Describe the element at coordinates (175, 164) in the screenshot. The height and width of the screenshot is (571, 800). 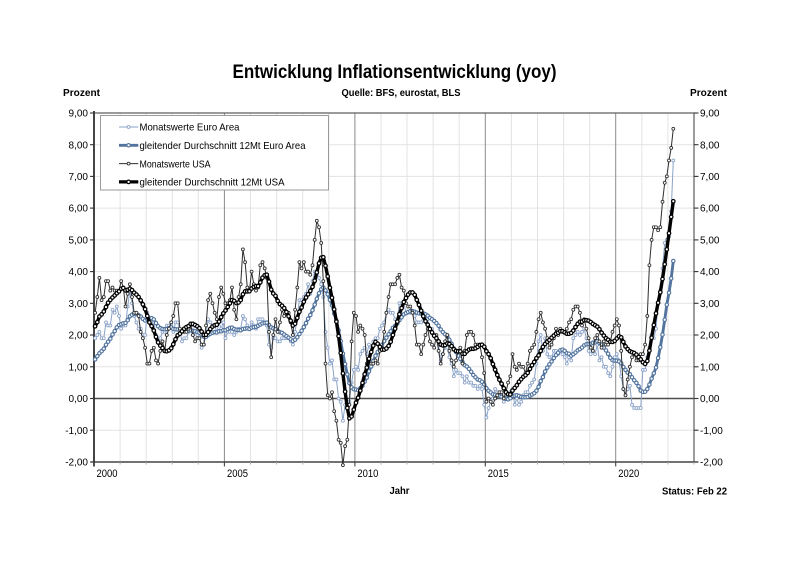
I see `svg-text: Monatswerte USA` at that location.